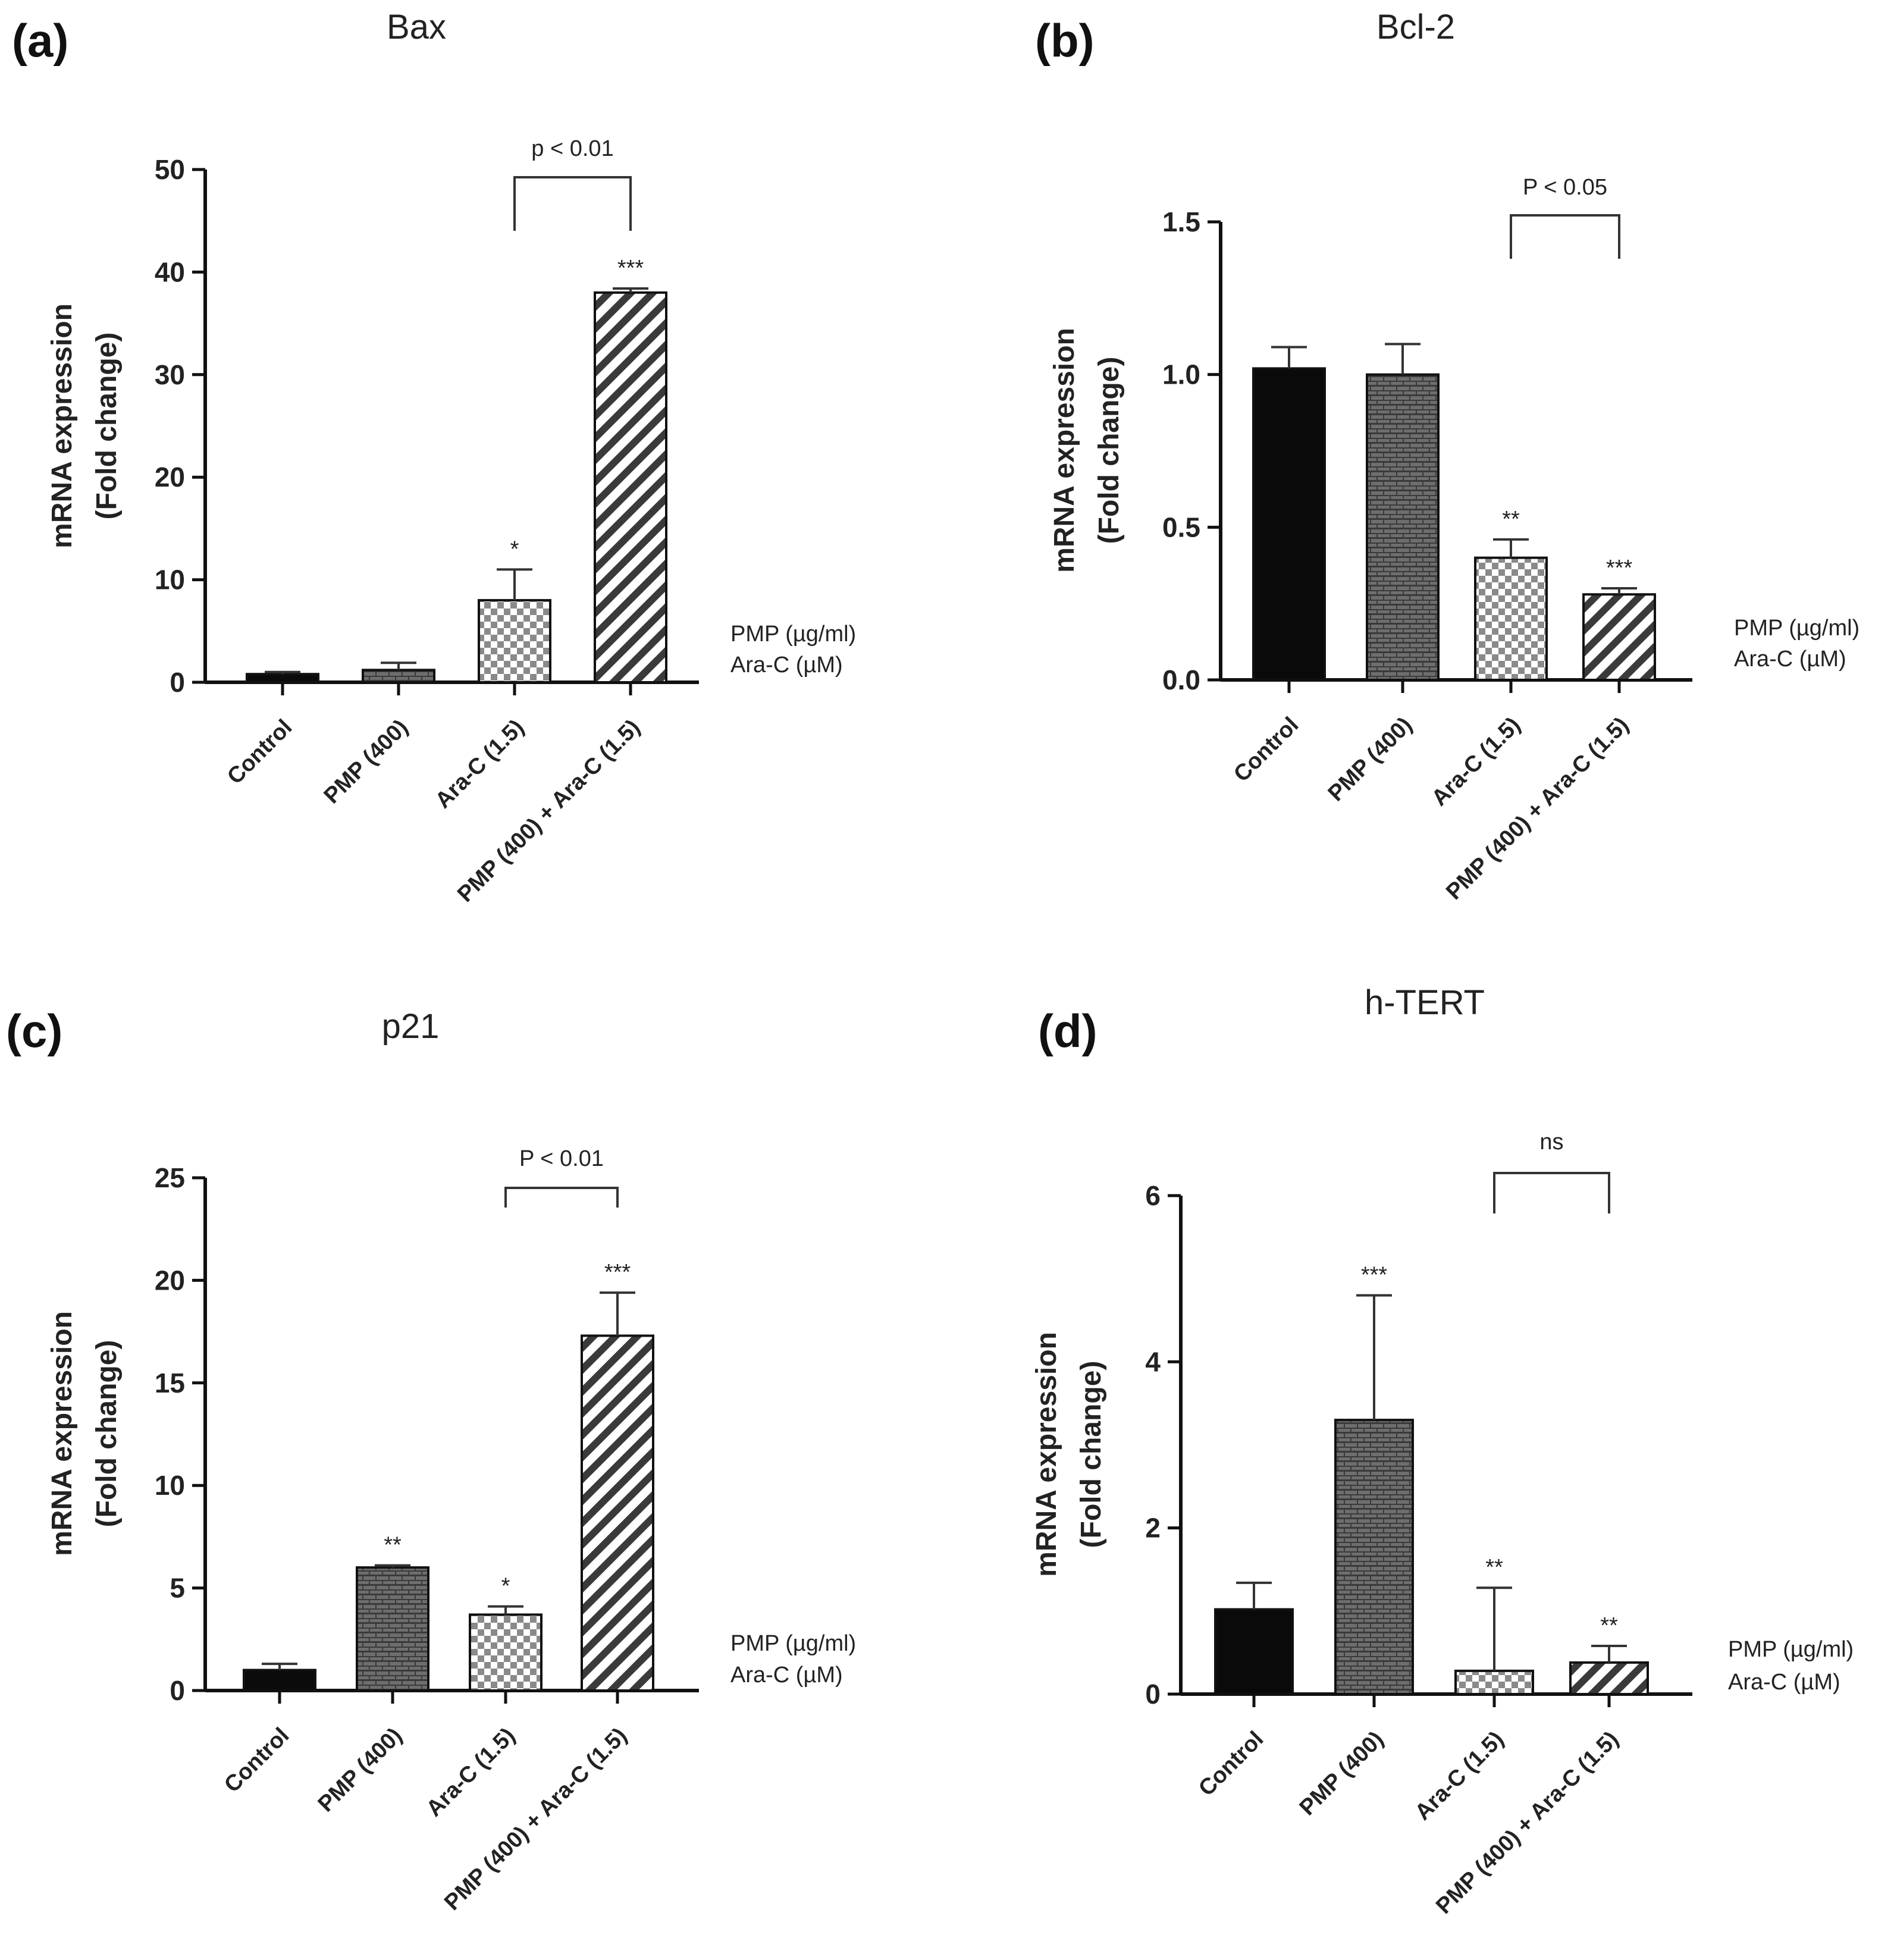  What do you see at coordinates (1181, 527) in the screenshot?
I see `panel-b-y-tick-label: 0.5` at bounding box center [1181, 527].